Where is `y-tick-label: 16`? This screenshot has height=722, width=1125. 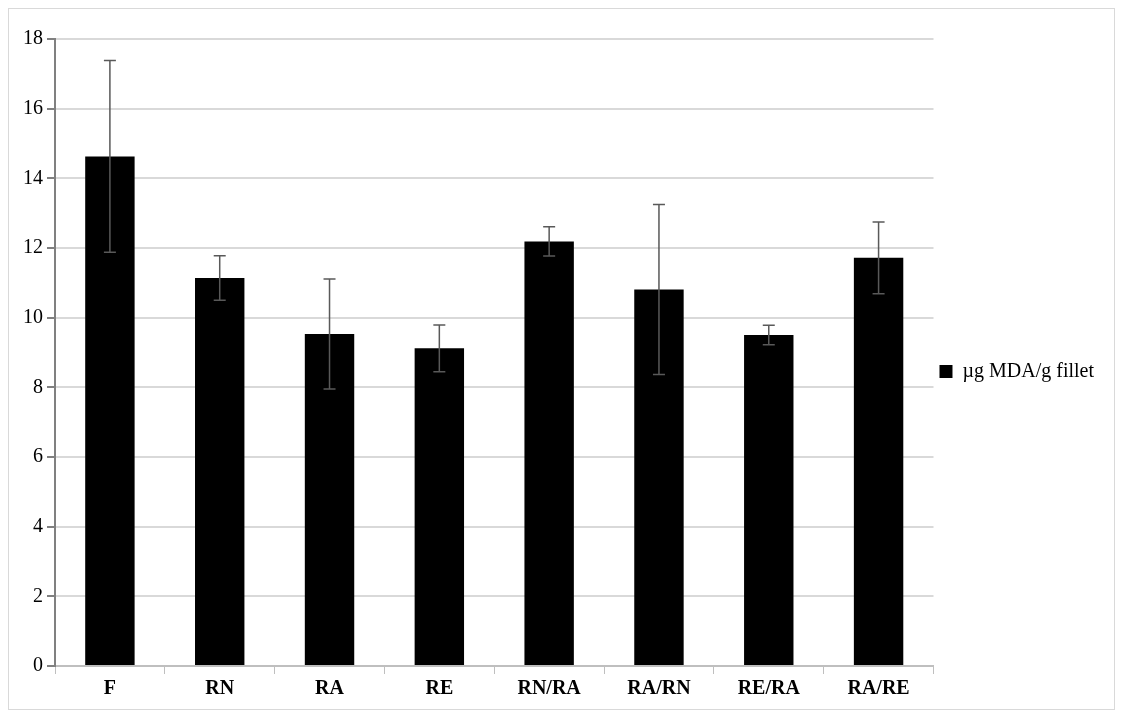
y-tick-label: 16 is located at coordinates (33, 106).